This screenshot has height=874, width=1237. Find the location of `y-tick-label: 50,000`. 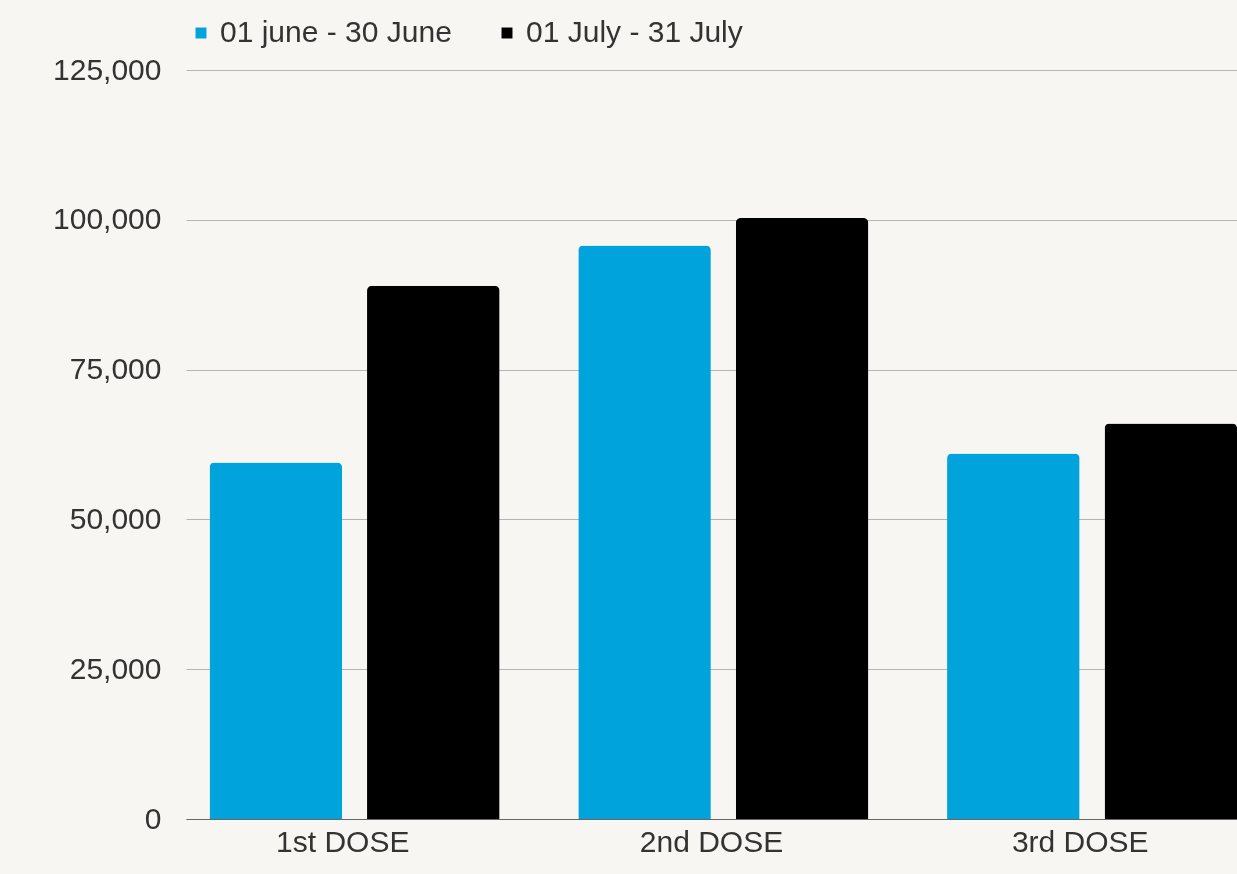

y-tick-label: 50,000 is located at coordinates (115, 518).